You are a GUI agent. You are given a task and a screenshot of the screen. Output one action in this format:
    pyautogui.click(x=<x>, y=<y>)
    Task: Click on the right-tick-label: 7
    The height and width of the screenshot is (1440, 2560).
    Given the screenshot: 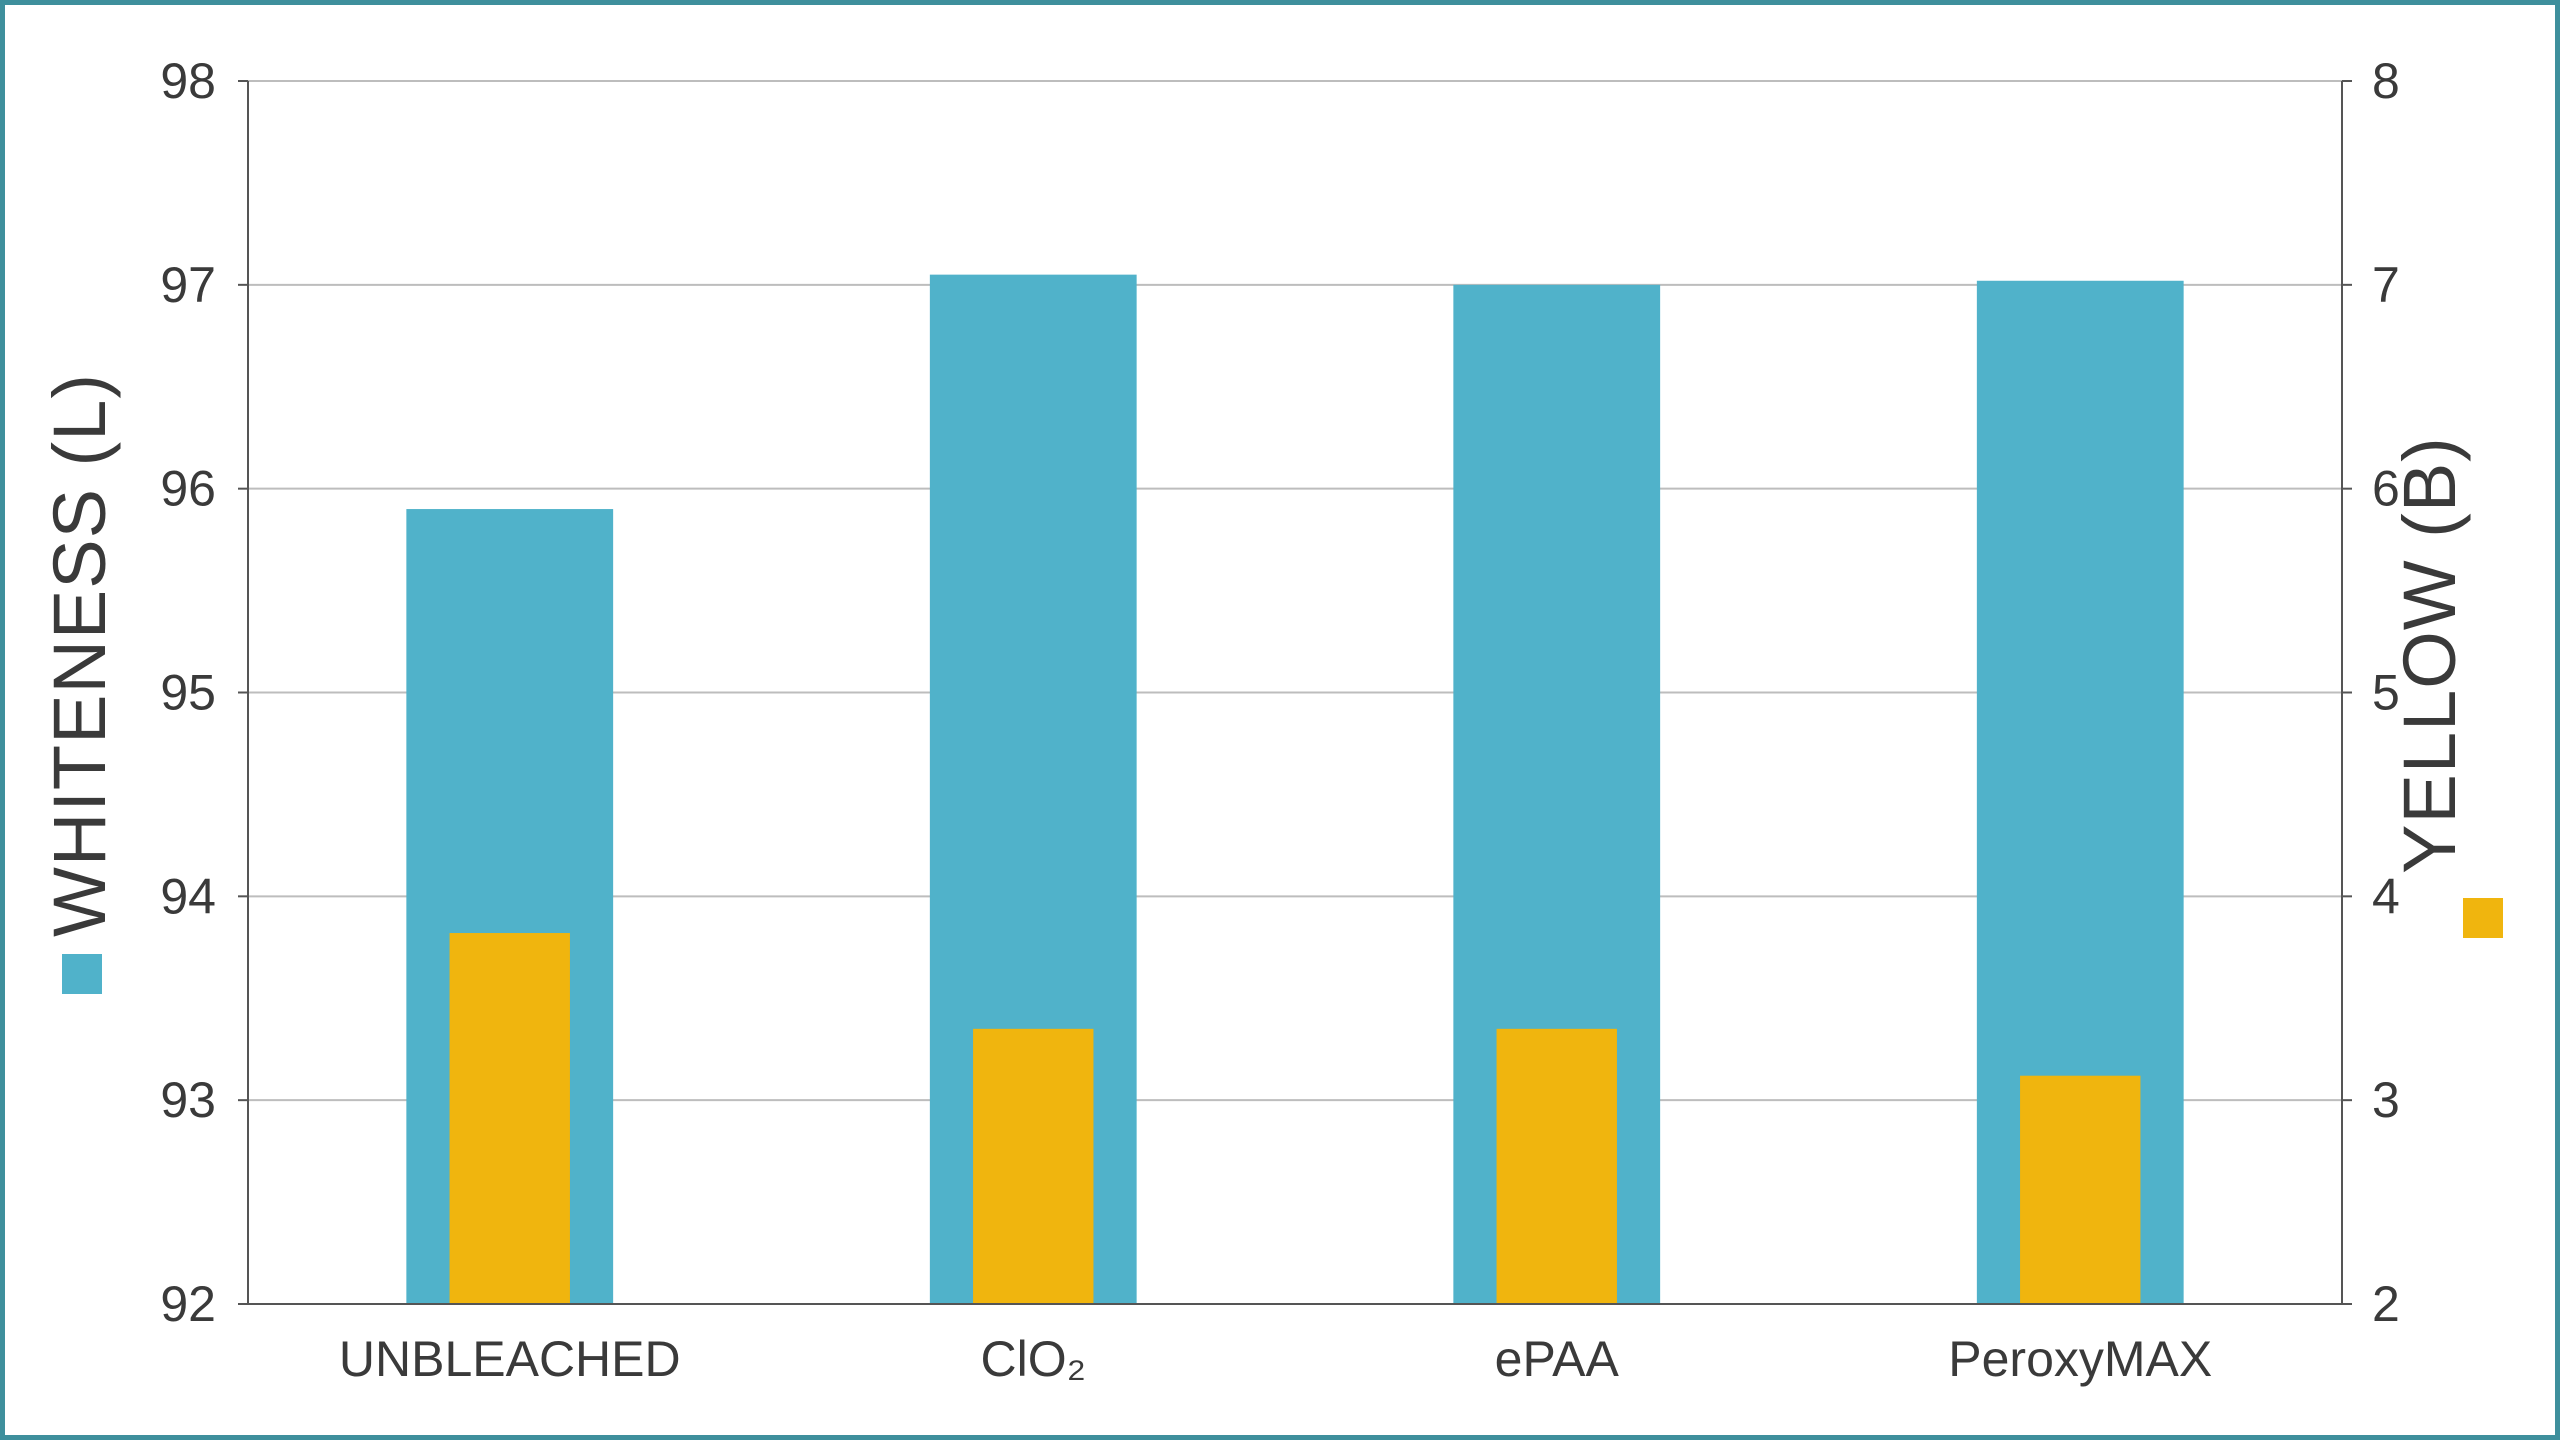 What is the action you would take?
    pyautogui.click(x=2386, y=285)
    